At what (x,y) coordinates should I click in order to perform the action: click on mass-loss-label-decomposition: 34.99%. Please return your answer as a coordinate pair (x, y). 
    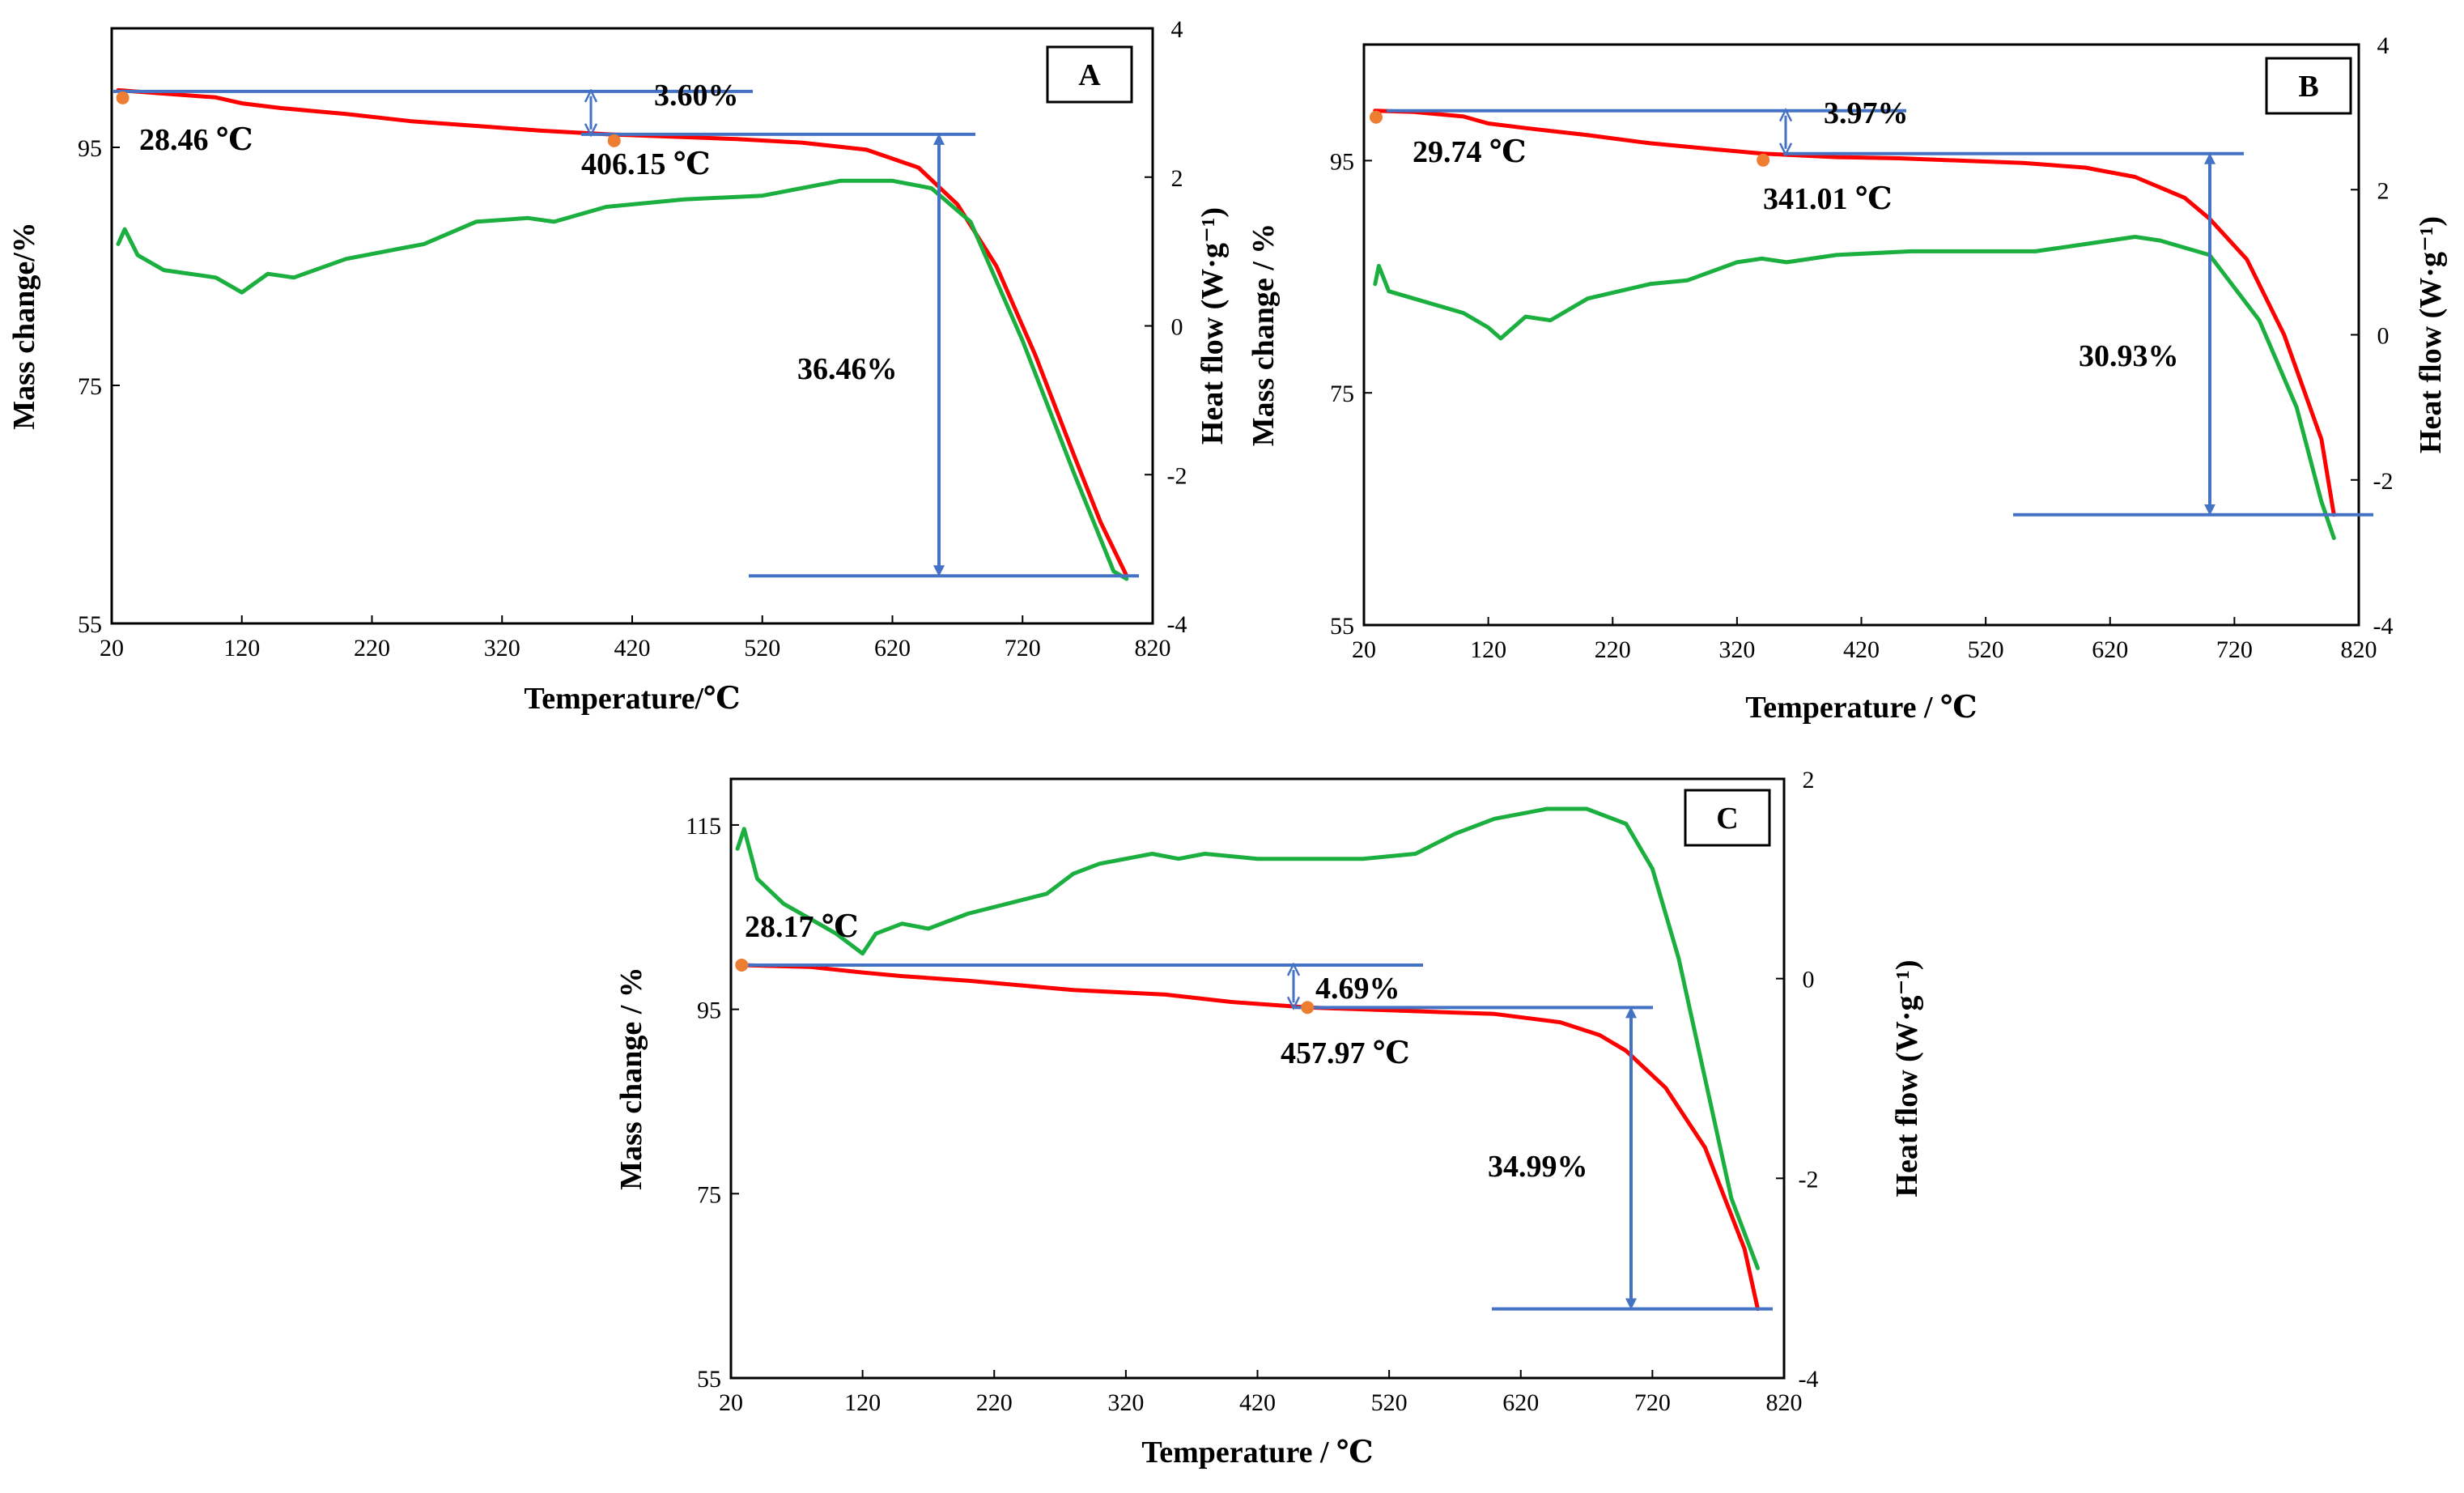
    Looking at the image, I should click on (1538, 1167).